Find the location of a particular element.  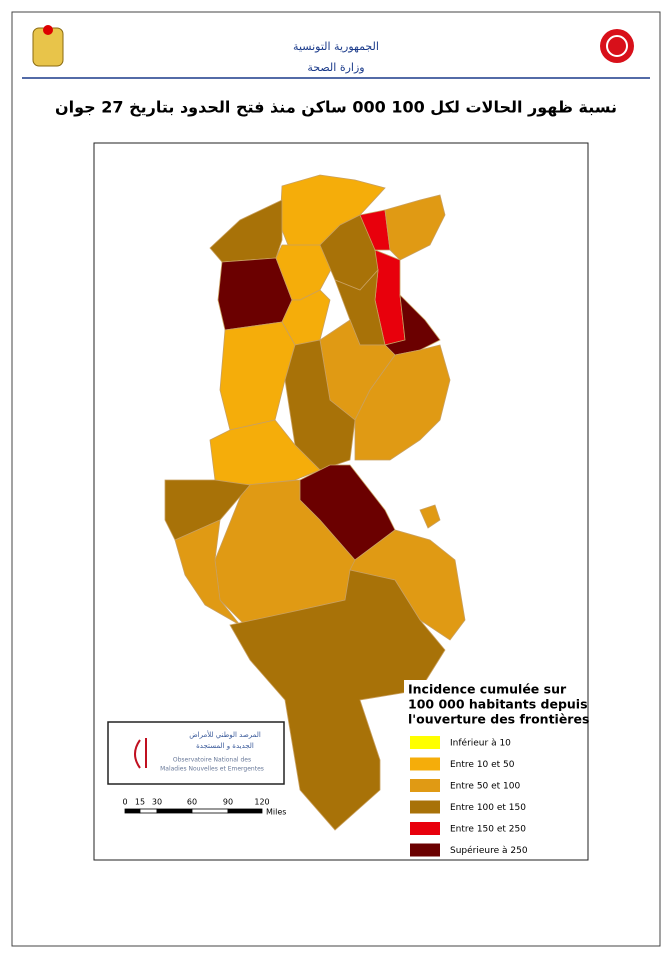

logo-arabic: الجديدة و المستجدة is located at coordinates (225, 746).